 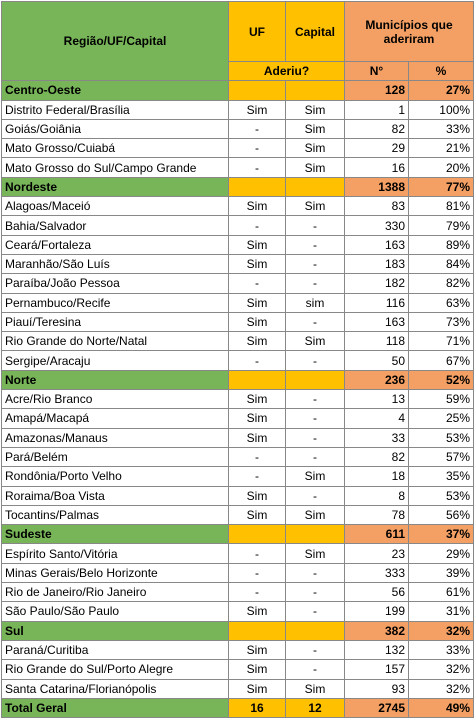 I want to click on table-row: Rio Grande do Norte/Natal Sim Sim 118 71%, so click(x=237, y=341).